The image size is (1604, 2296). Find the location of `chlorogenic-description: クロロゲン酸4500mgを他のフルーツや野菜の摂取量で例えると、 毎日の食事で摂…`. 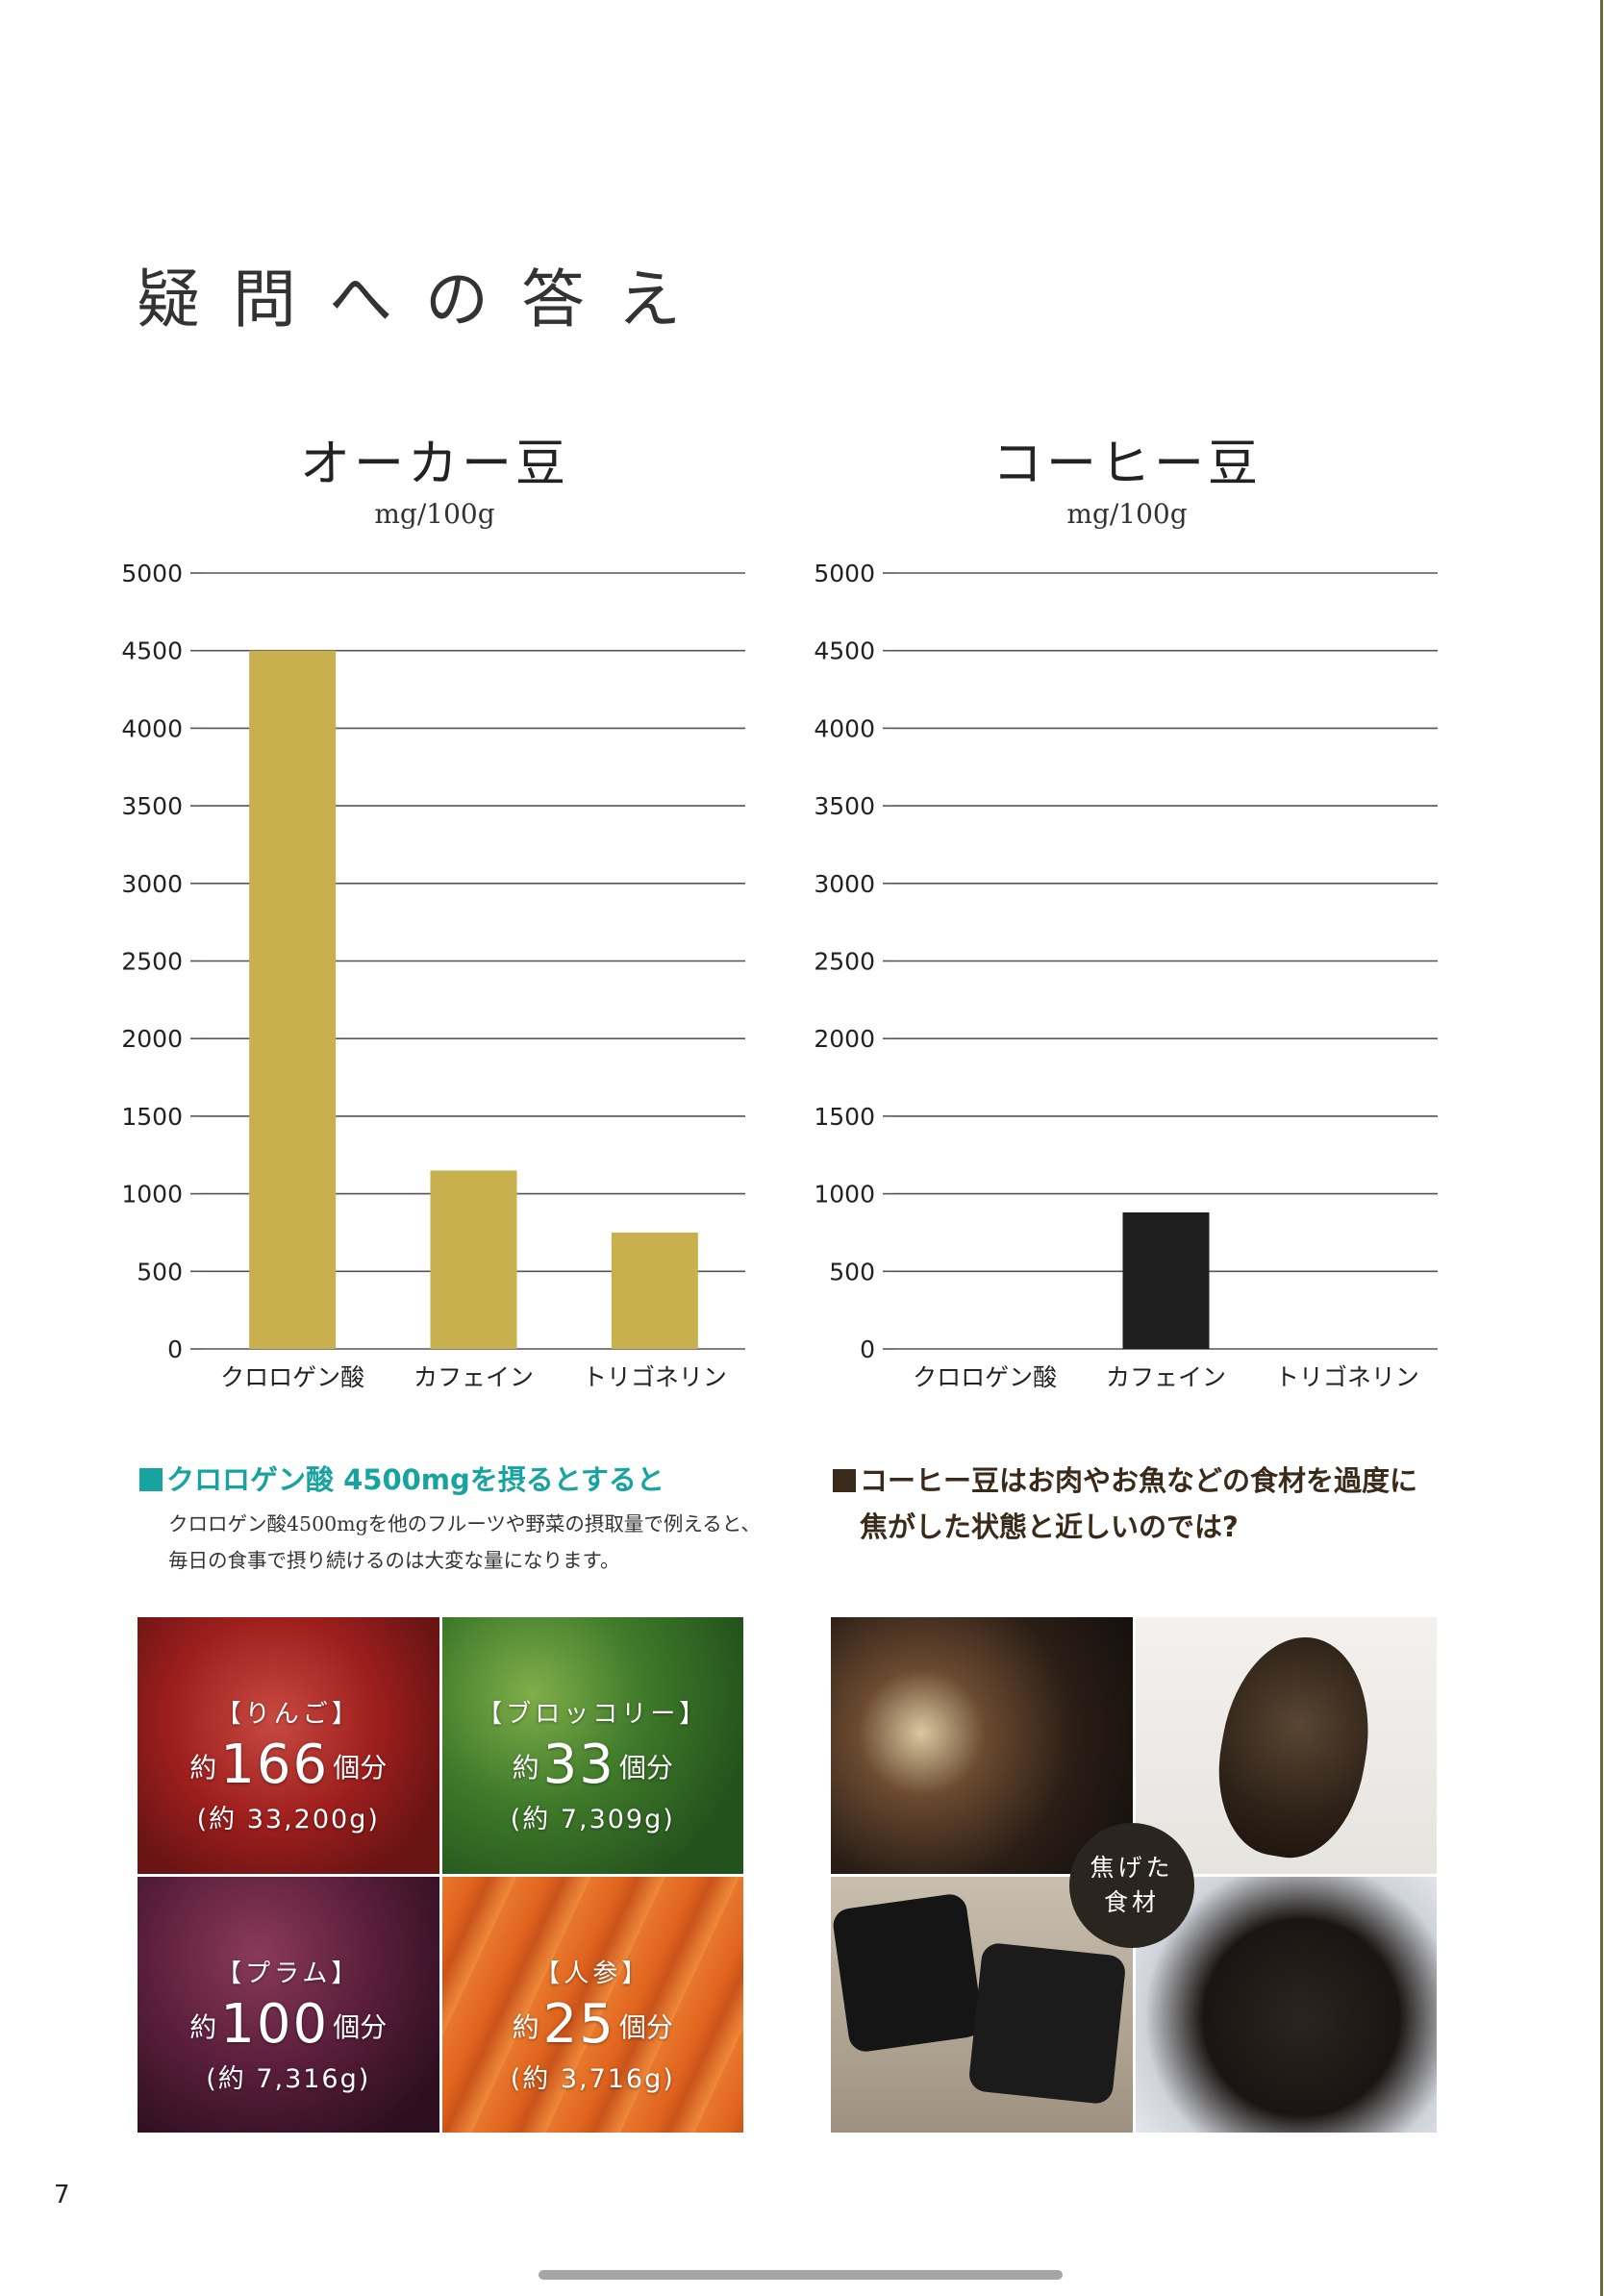

chlorogenic-description: クロロゲン酸4500mgを他のフルーツや野菜の摂取量で例えると、 毎日の食事で摂… is located at coordinates (464, 1542).